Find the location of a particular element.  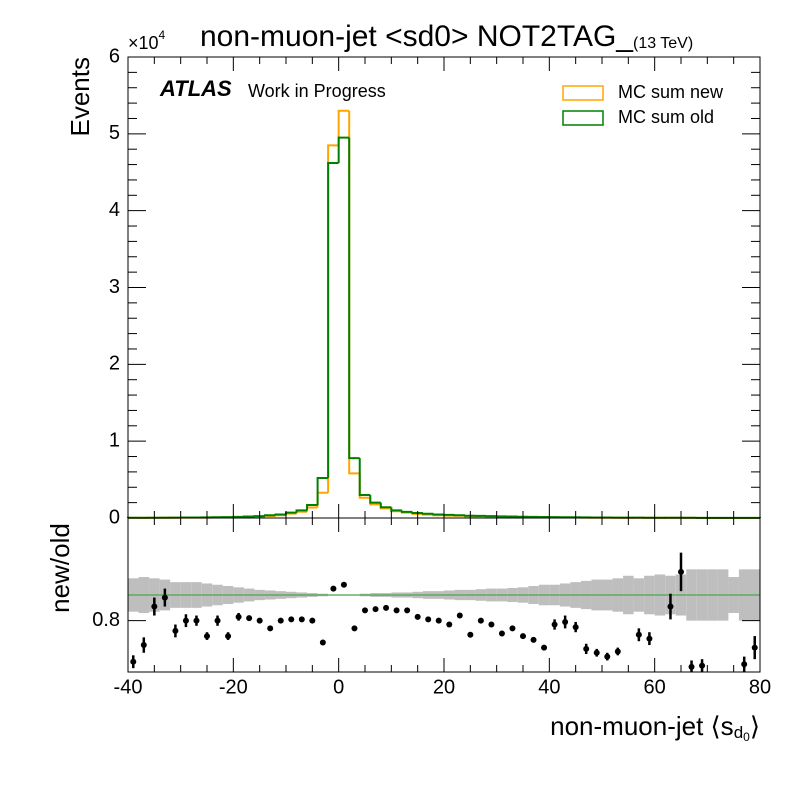

y-scale-exp: 4 is located at coordinates (162, 35).